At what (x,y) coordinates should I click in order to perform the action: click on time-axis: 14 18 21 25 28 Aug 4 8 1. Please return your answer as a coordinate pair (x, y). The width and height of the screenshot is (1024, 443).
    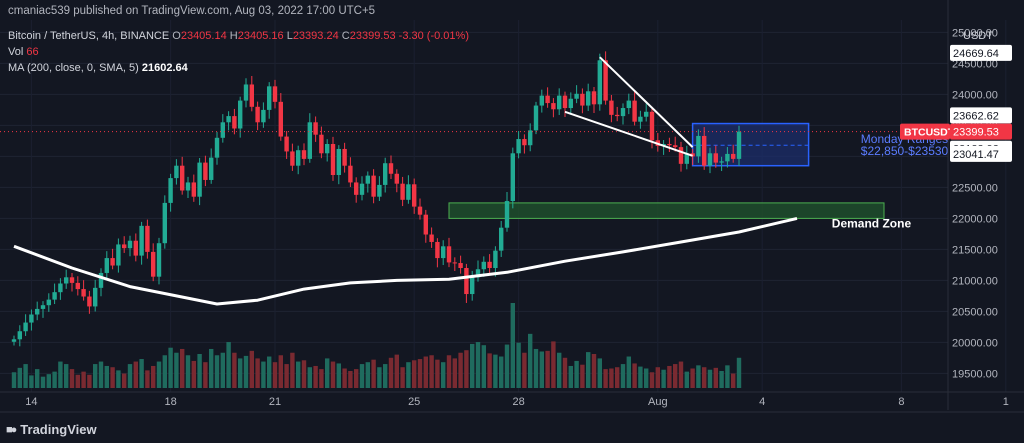
    Looking at the image, I should click on (512, 402).